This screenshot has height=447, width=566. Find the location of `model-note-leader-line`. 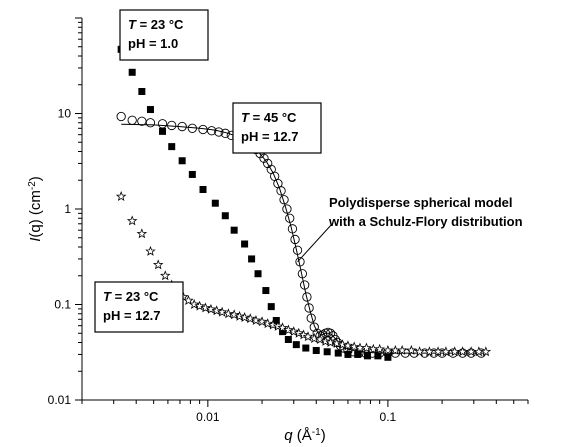

model-note-leader-line is located at coordinates (315, 243).